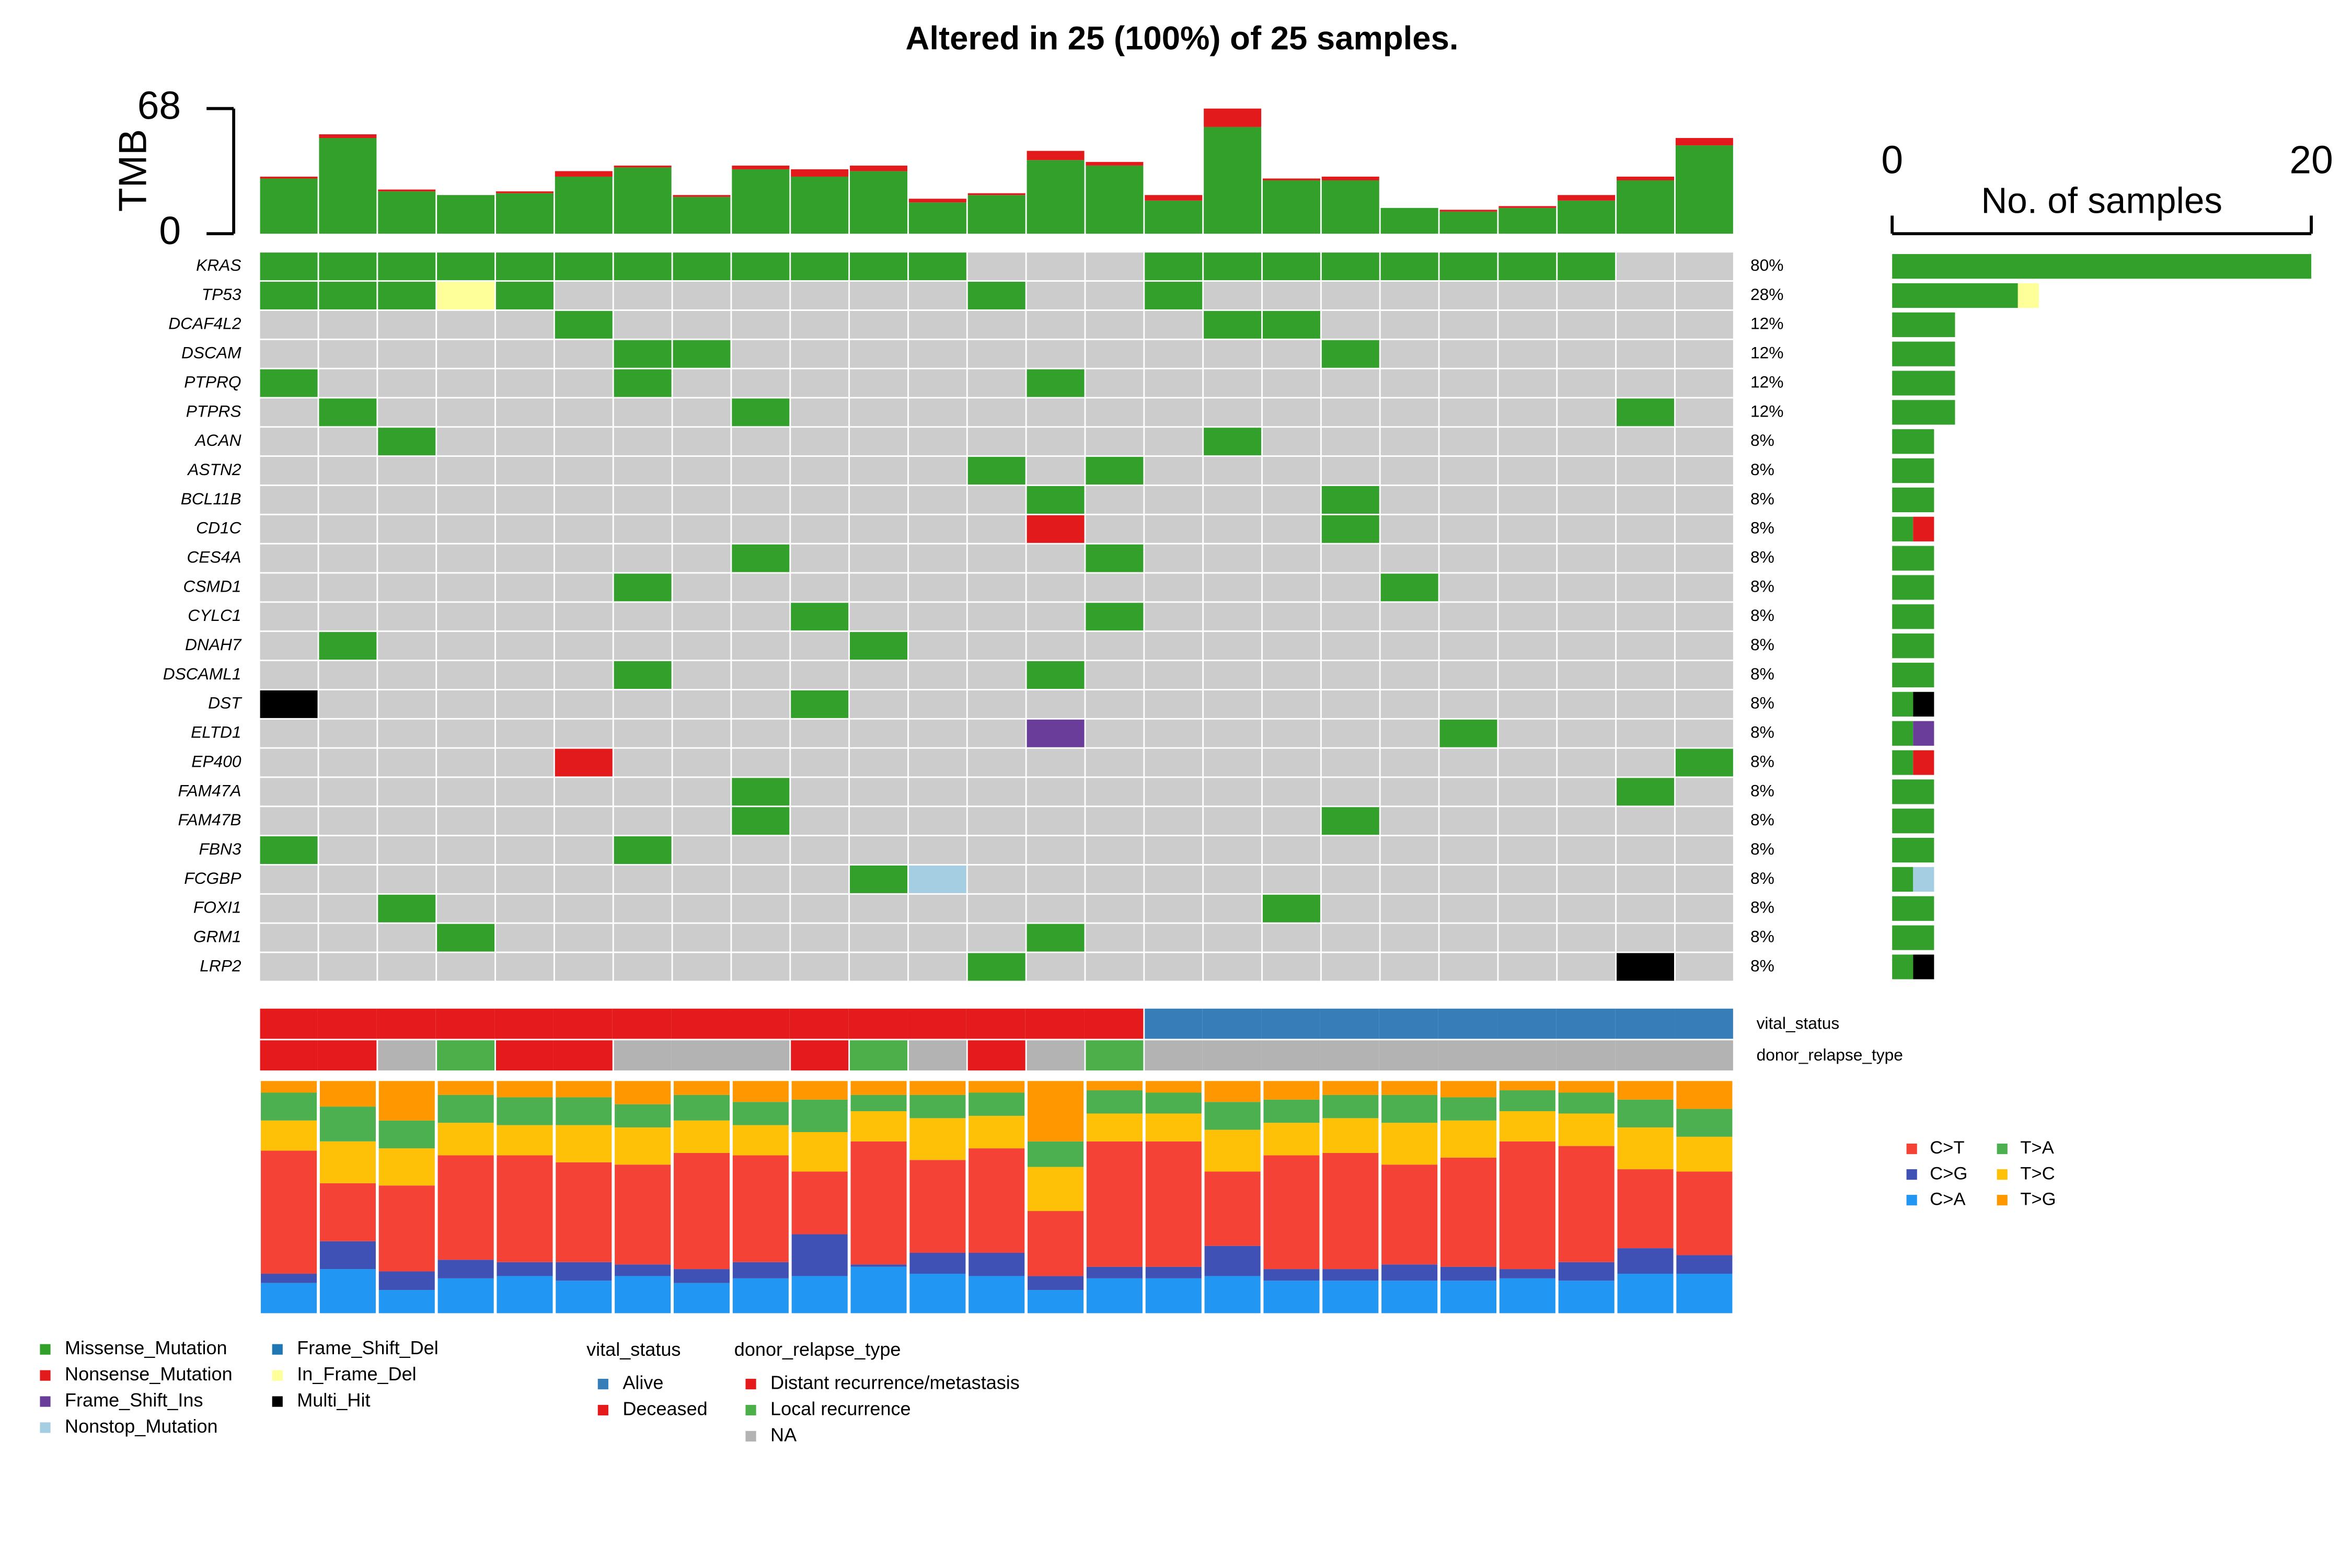  Describe the element at coordinates (218, 265) in the screenshot. I see `gene-label: KRAS` at that location.